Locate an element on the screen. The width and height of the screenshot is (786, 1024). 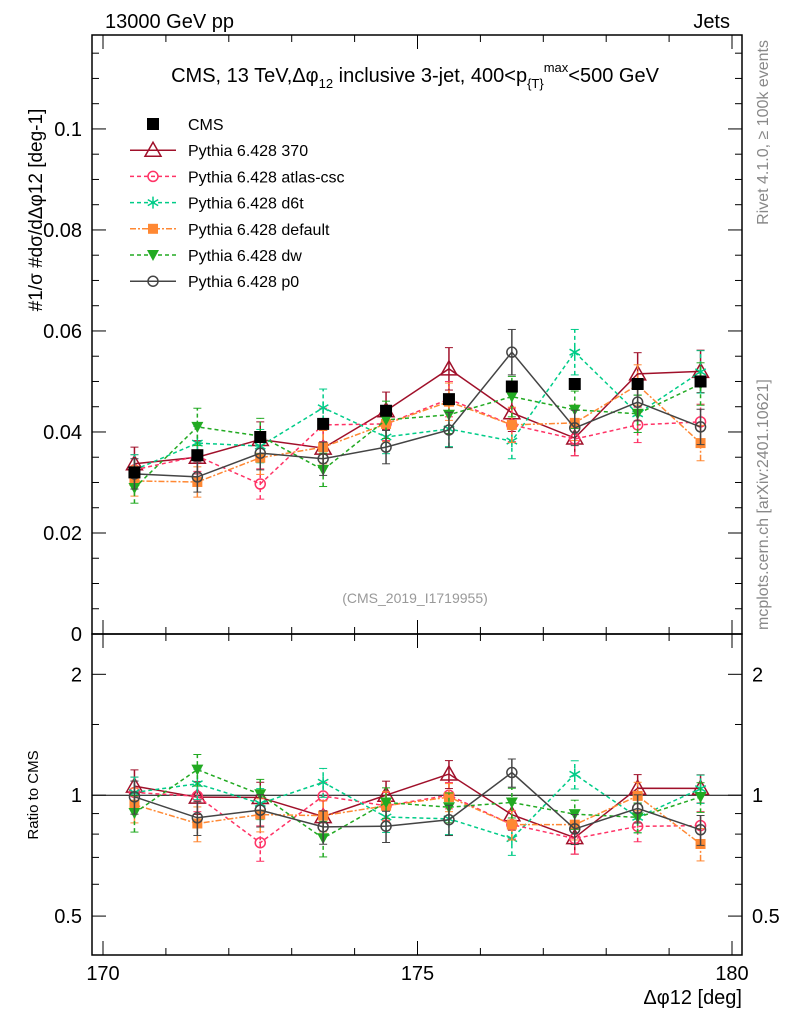
legend-item: Pythia 6.428 d6t is located at coordinates (217, 204).